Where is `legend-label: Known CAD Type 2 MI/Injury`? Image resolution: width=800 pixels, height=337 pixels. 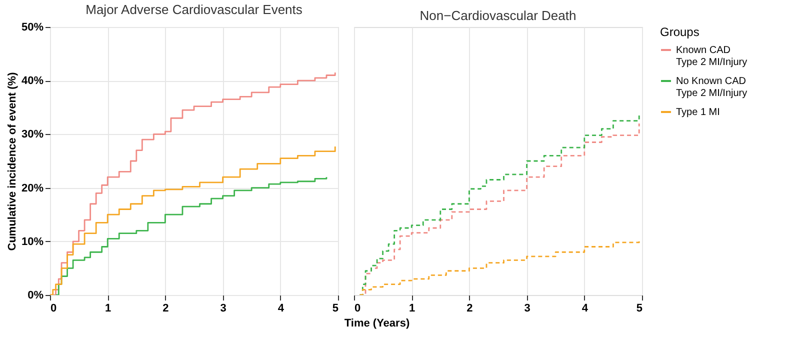 legend-label: Known CAD Type 2 MI/Injury is located at coordinates (712, 56).